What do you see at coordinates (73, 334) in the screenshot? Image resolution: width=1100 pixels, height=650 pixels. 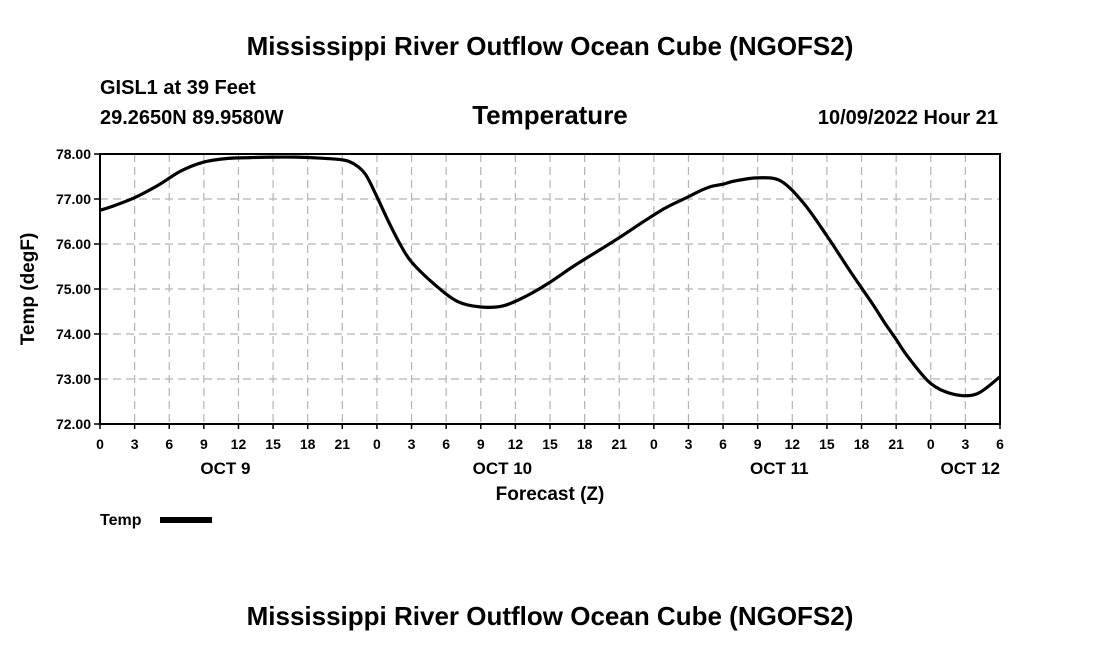 I see `y-tick-label: 74.00` at bounding box center [73, 334].